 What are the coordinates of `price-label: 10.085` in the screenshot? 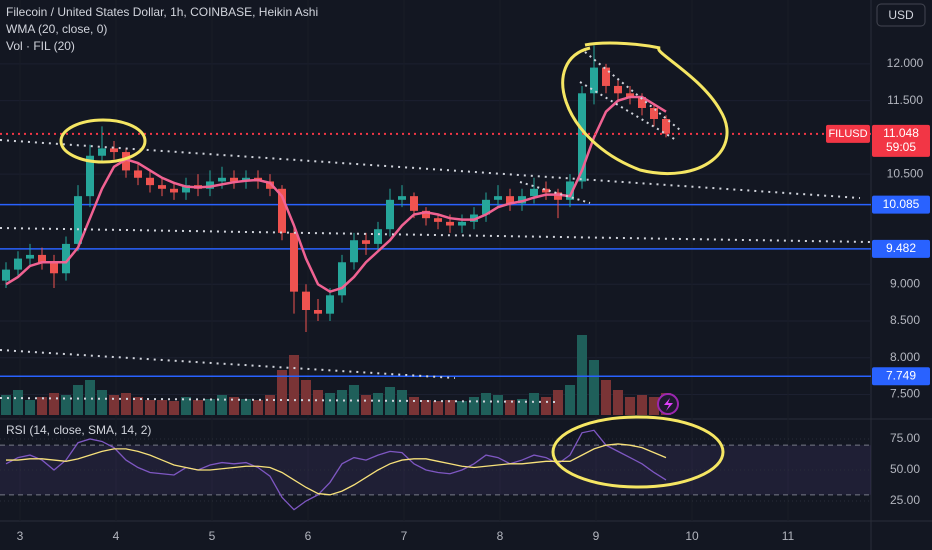 It's located at (901, 204).